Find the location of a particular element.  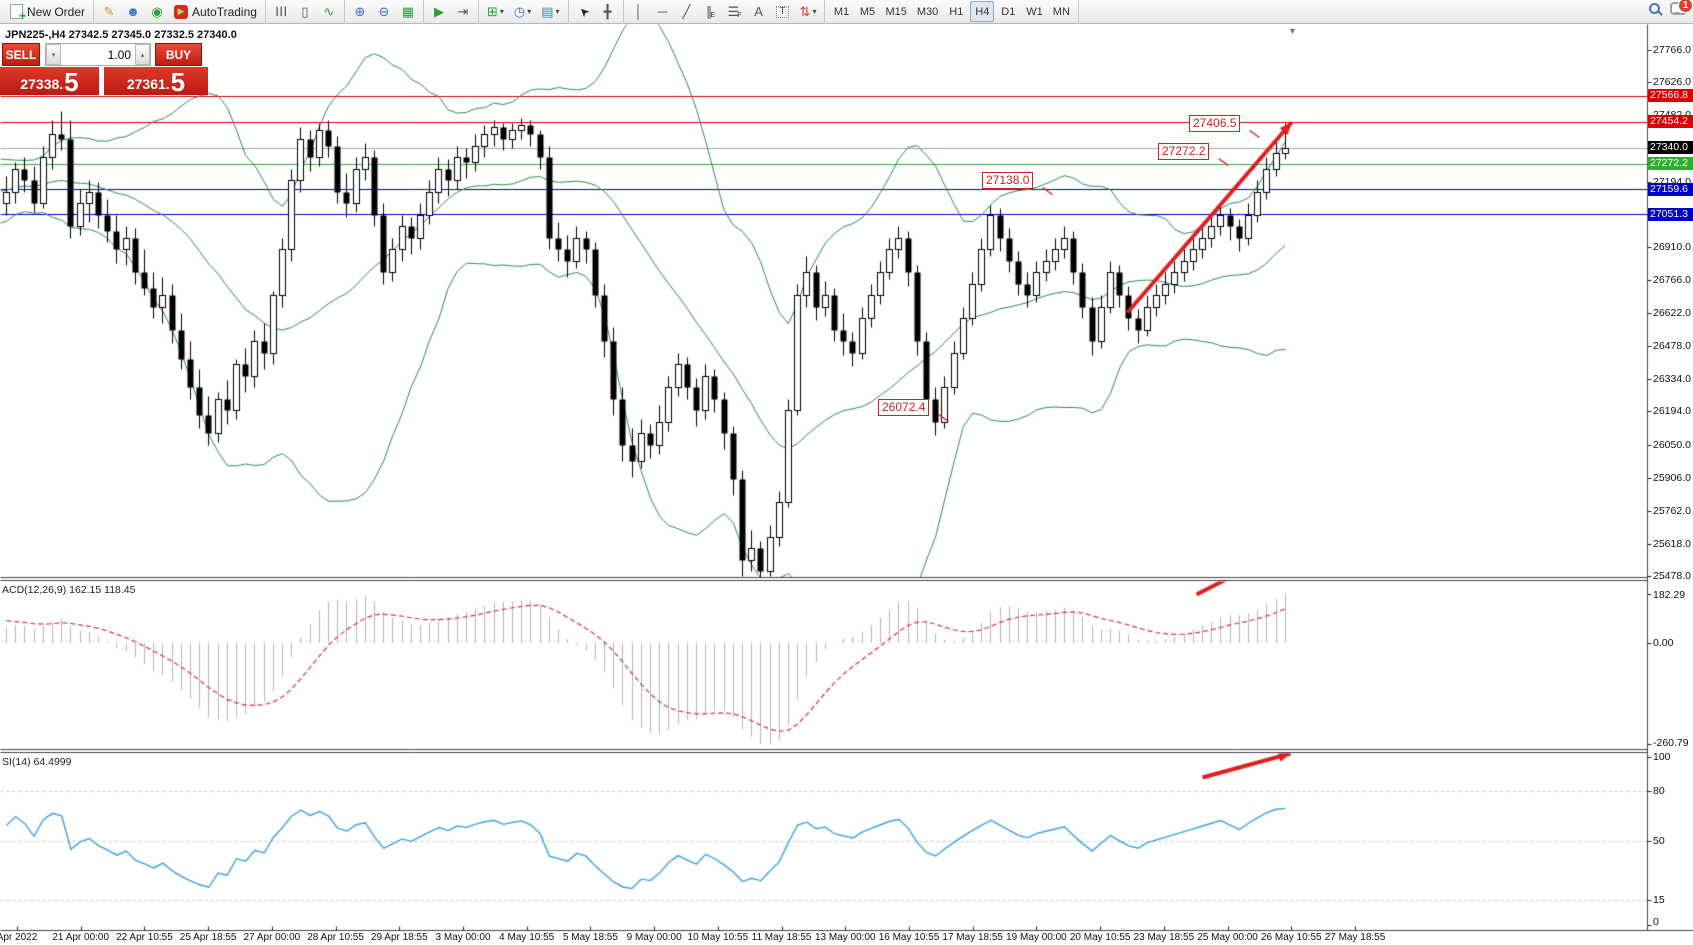

volume-down-button: ▾ is located at coordinates (53, 54).